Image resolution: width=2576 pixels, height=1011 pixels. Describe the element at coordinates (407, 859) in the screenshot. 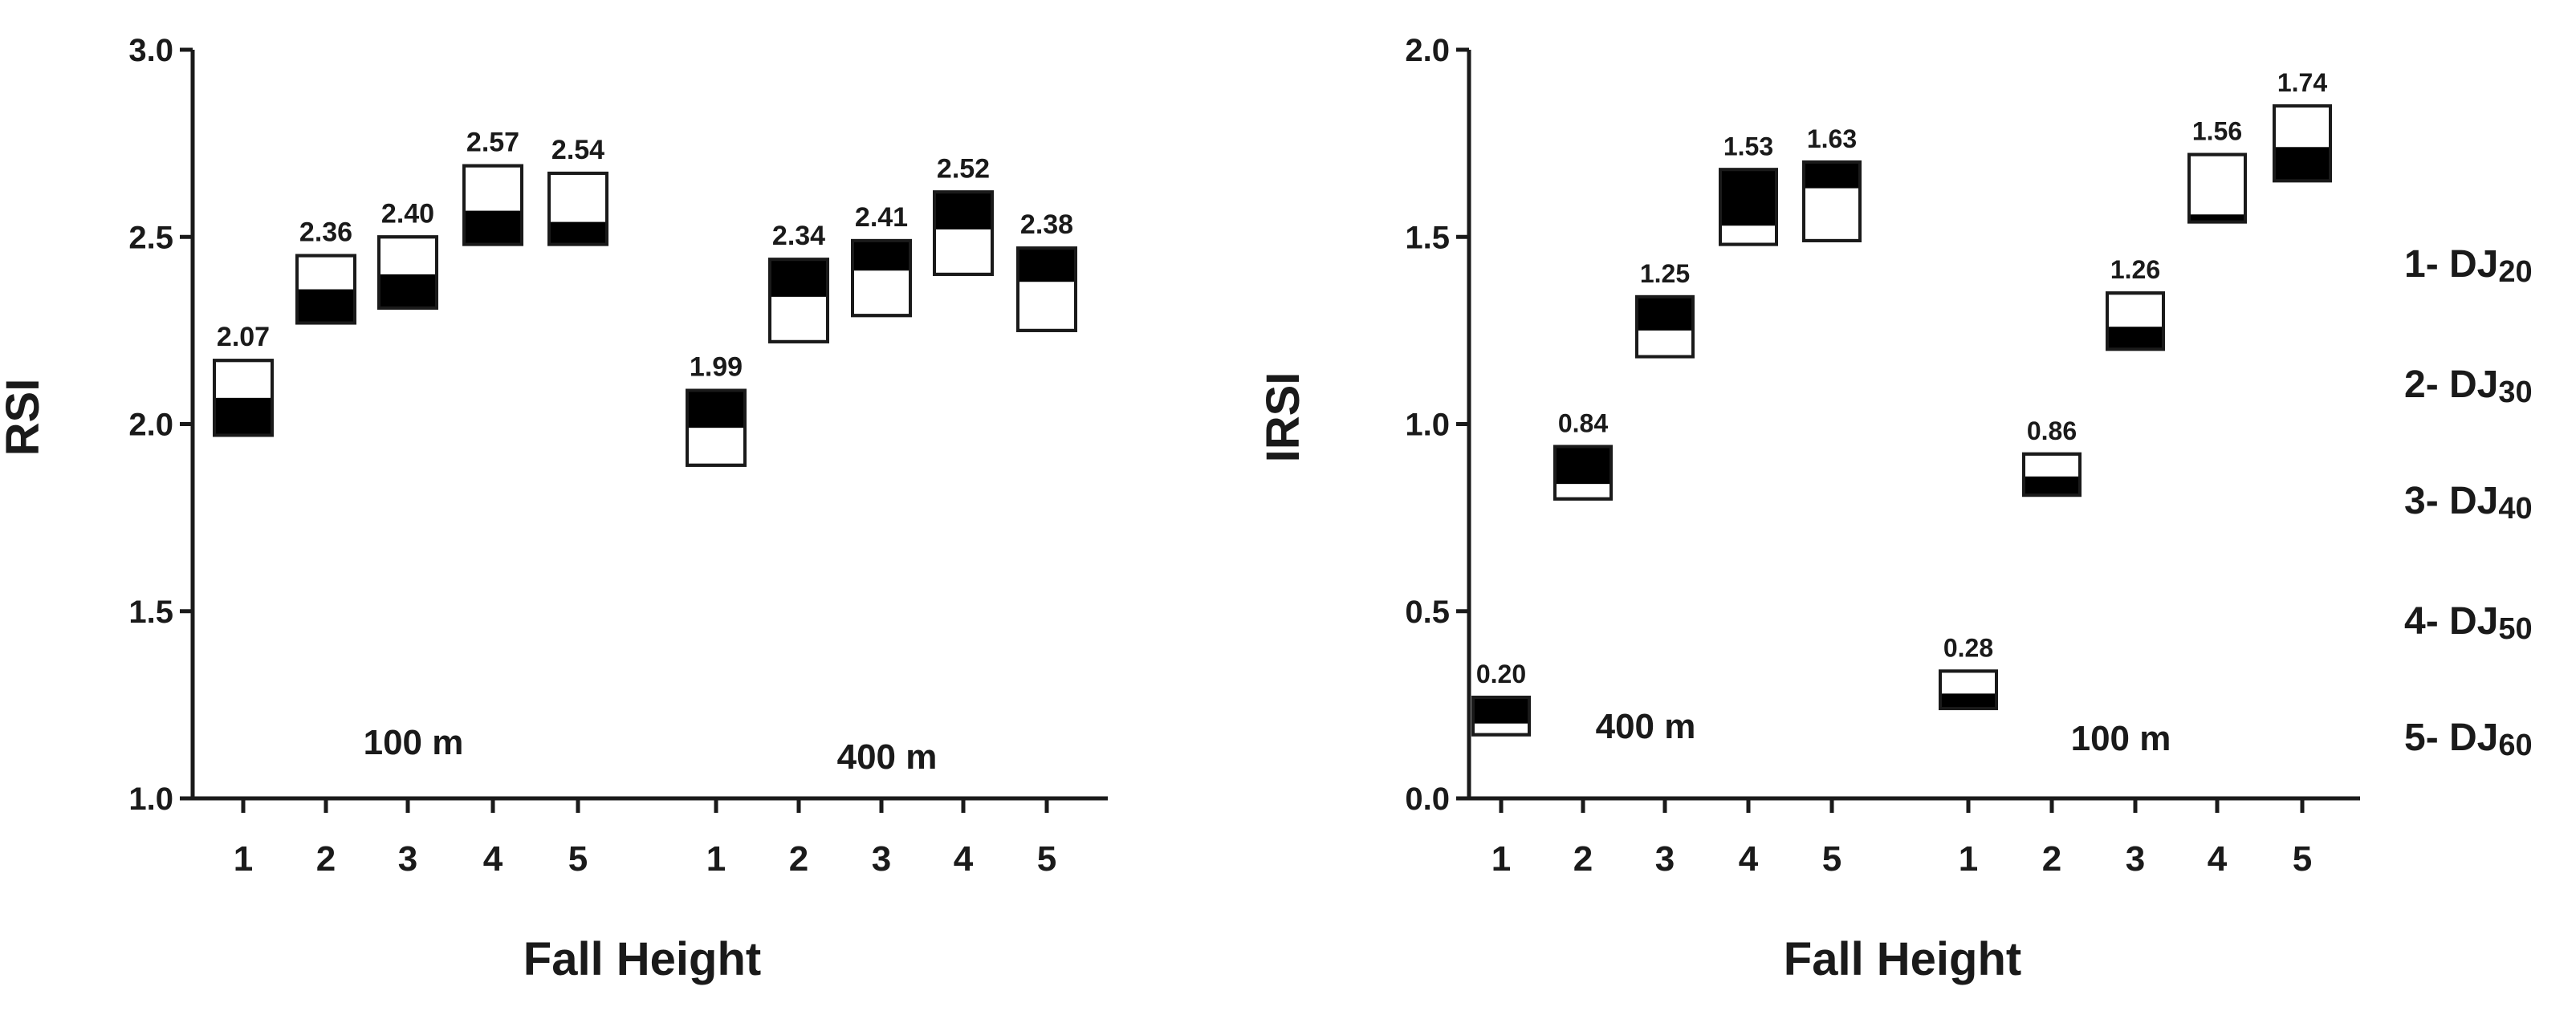

I see `x-tick-label: 3` at that location.